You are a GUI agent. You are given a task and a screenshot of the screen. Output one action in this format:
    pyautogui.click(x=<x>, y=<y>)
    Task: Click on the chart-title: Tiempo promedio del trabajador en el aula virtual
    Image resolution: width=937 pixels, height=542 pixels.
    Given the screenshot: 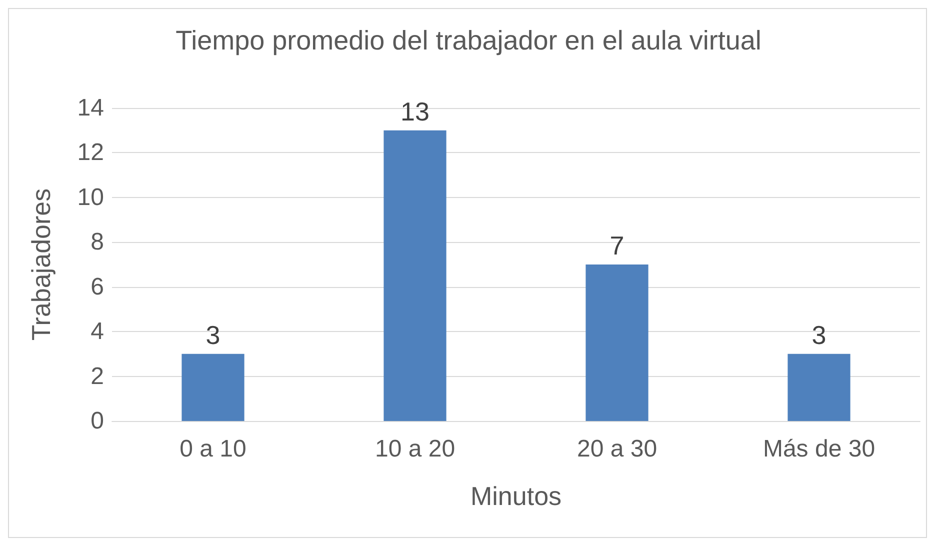 What is the action you would take?
    pyautogui.click(x=469, y=41)
    